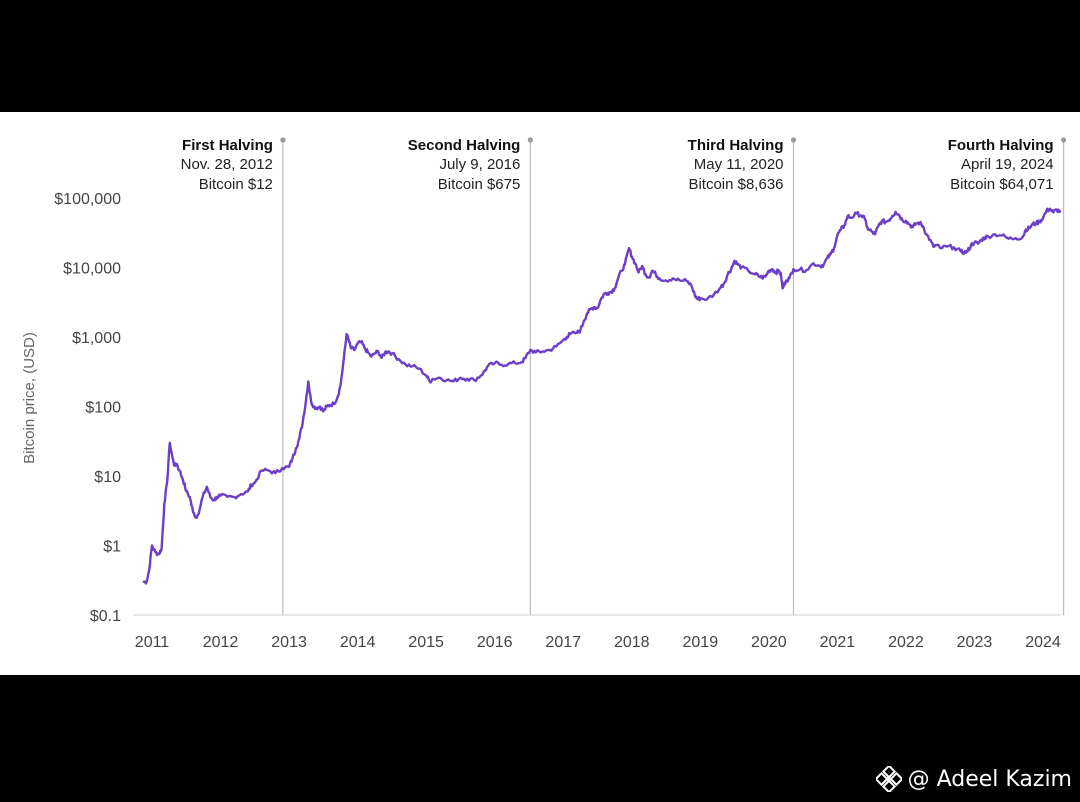  Describe the element at coordinates (1001, 145) in the screenshot. I see `halving-title: Fourth Halving` at that location.